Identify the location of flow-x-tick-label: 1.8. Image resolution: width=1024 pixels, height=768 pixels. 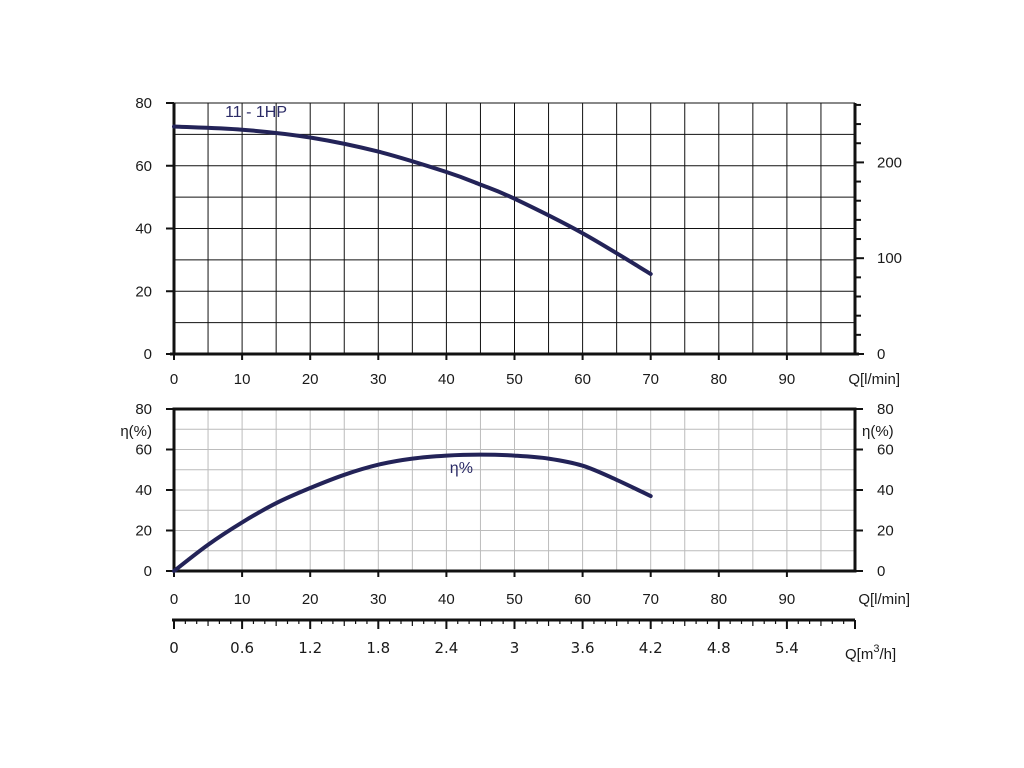
(378, 648).